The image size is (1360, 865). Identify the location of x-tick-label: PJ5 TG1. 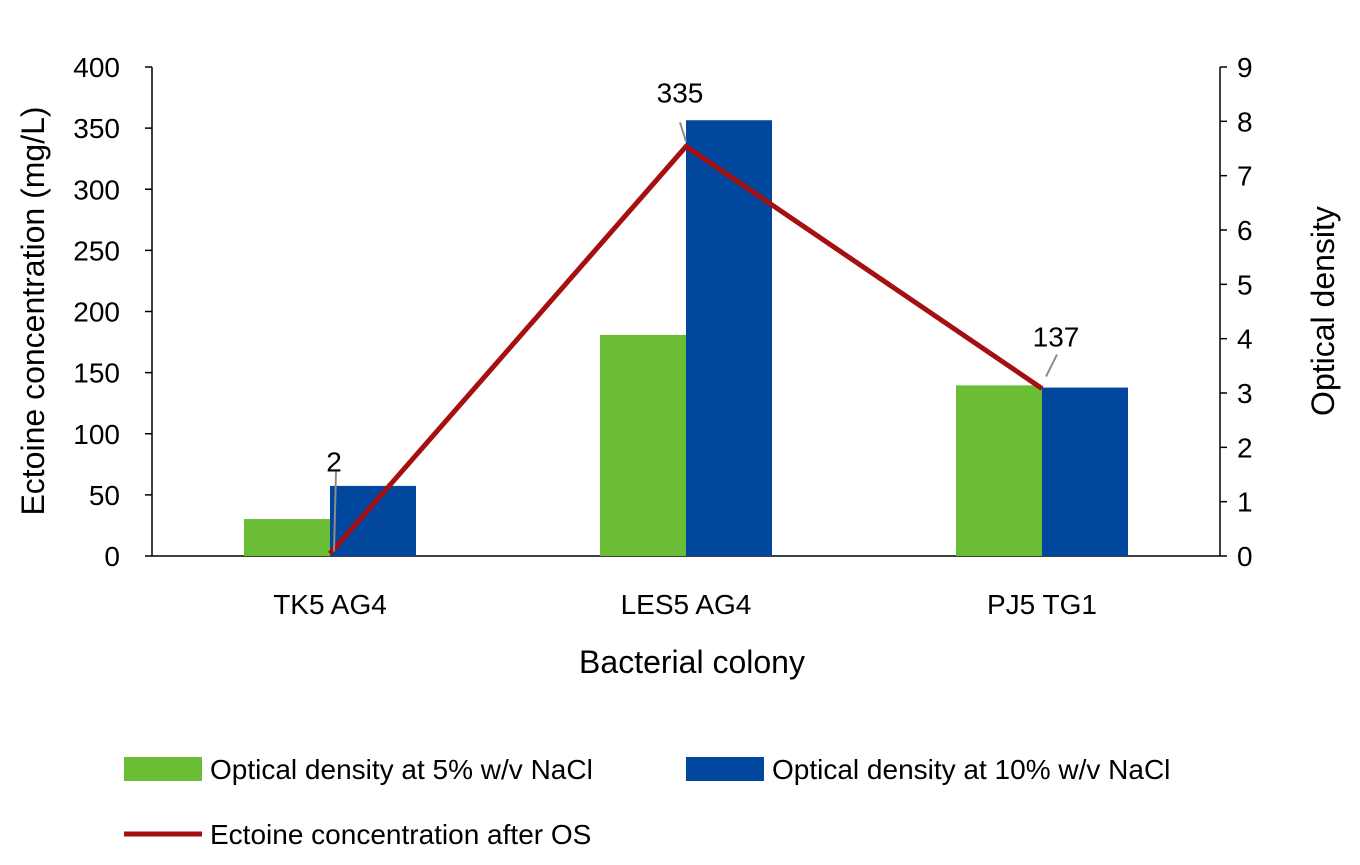
(1042, 604).